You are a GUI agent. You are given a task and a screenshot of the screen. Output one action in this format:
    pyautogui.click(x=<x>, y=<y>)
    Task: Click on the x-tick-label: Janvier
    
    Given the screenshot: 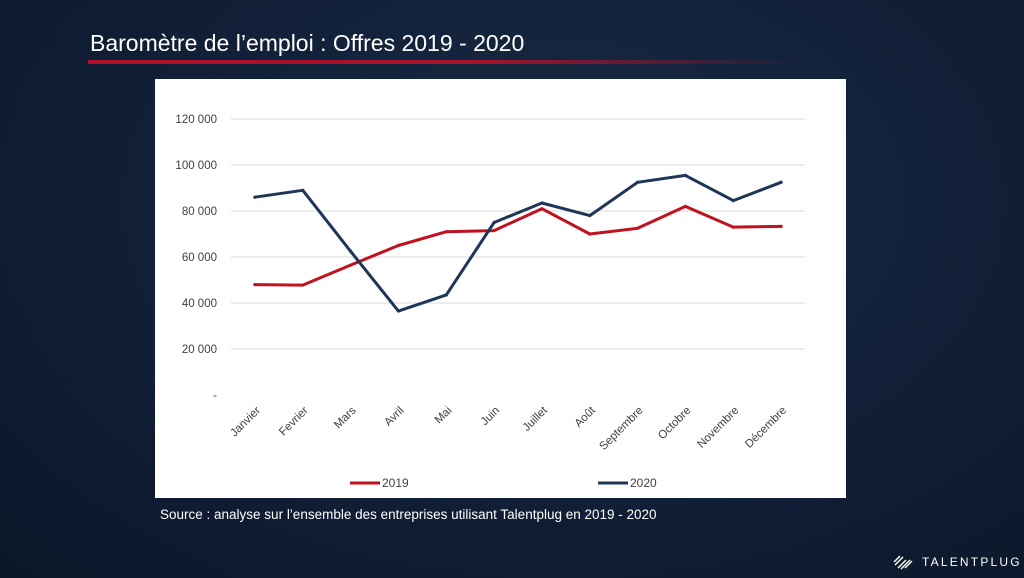 What is the action you would take?
    pyautogui.click(x=245, y=422)
    